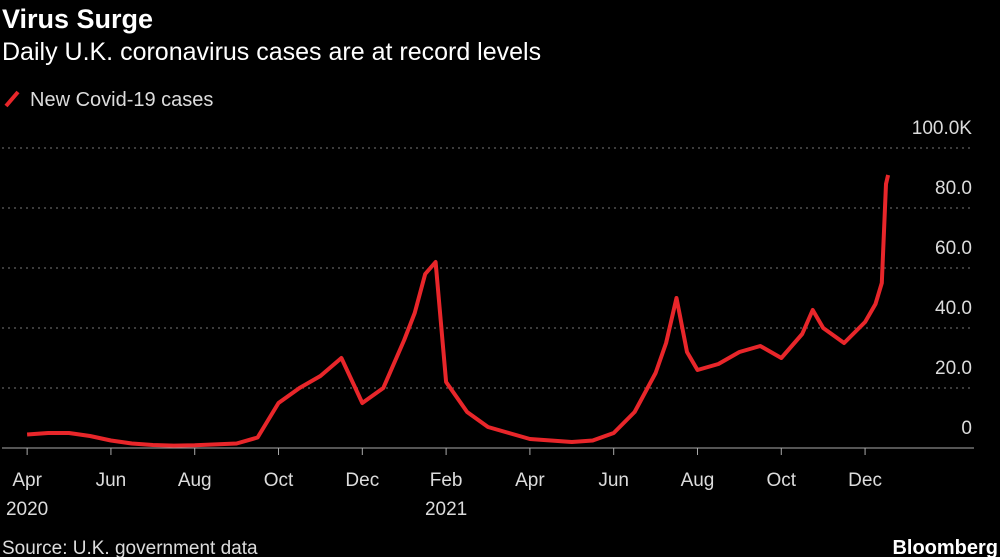 The image size is (1000, 557). What do you see at coordinates (121, 100) in the screenshot?
I see `legend-label: New Covid-19 cases` at bounding box center [121, 100].